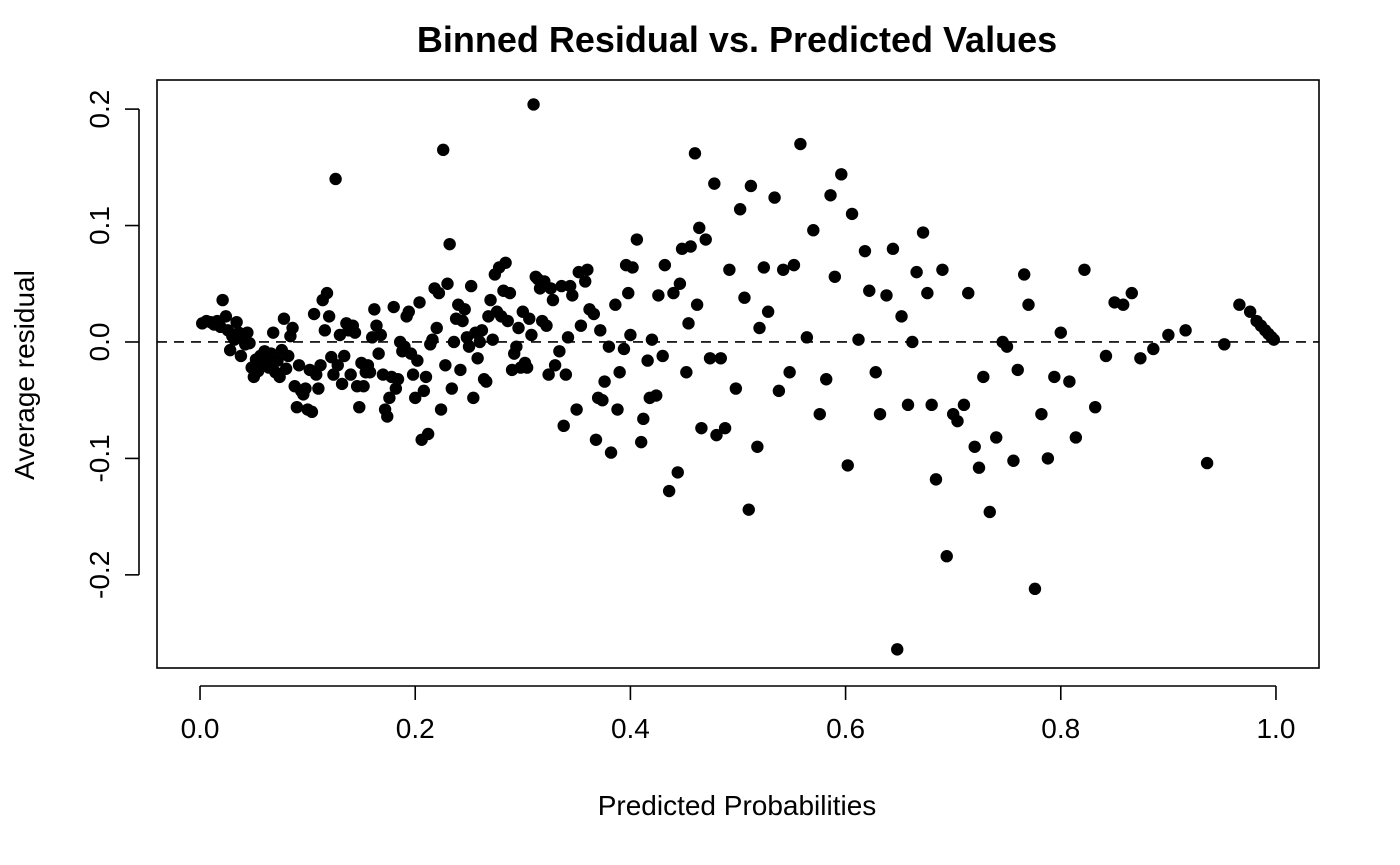 The height and width of the screenshot is (865, 1400). I want to click on x-tick-label: 1.0, so click(1275, 728).